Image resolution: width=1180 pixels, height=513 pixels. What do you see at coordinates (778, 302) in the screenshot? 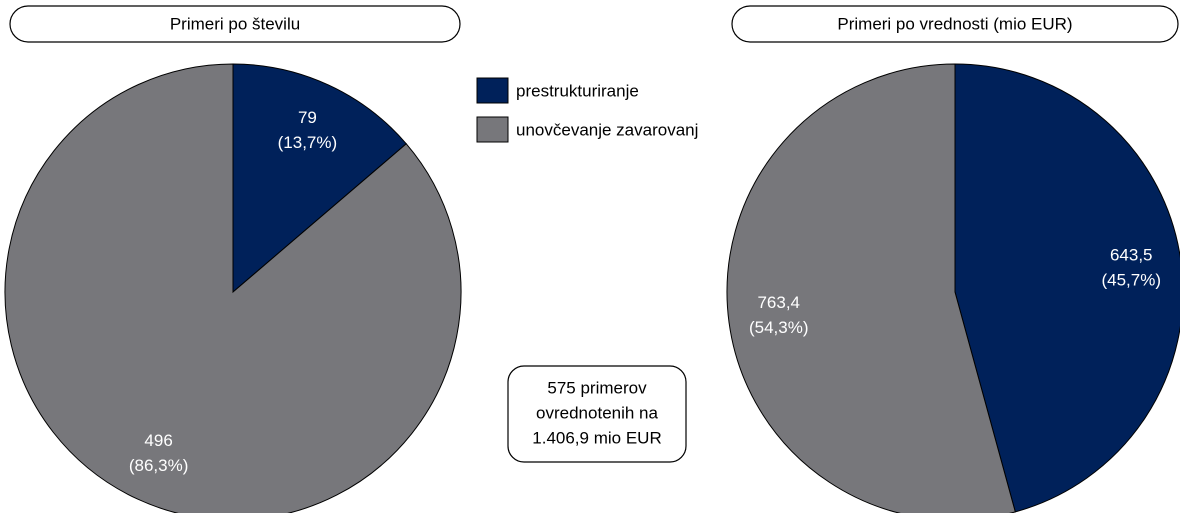
I see `value-label: 763,4` at bounding box center [778, 302].